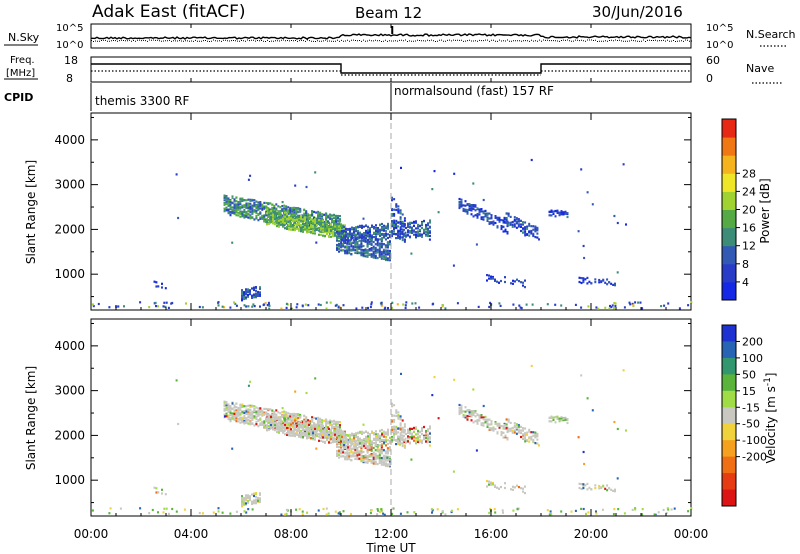 The width and height of the screenshot is (800, 554). I want to click on nave-tick-bottom: 0, so click(709, 78).